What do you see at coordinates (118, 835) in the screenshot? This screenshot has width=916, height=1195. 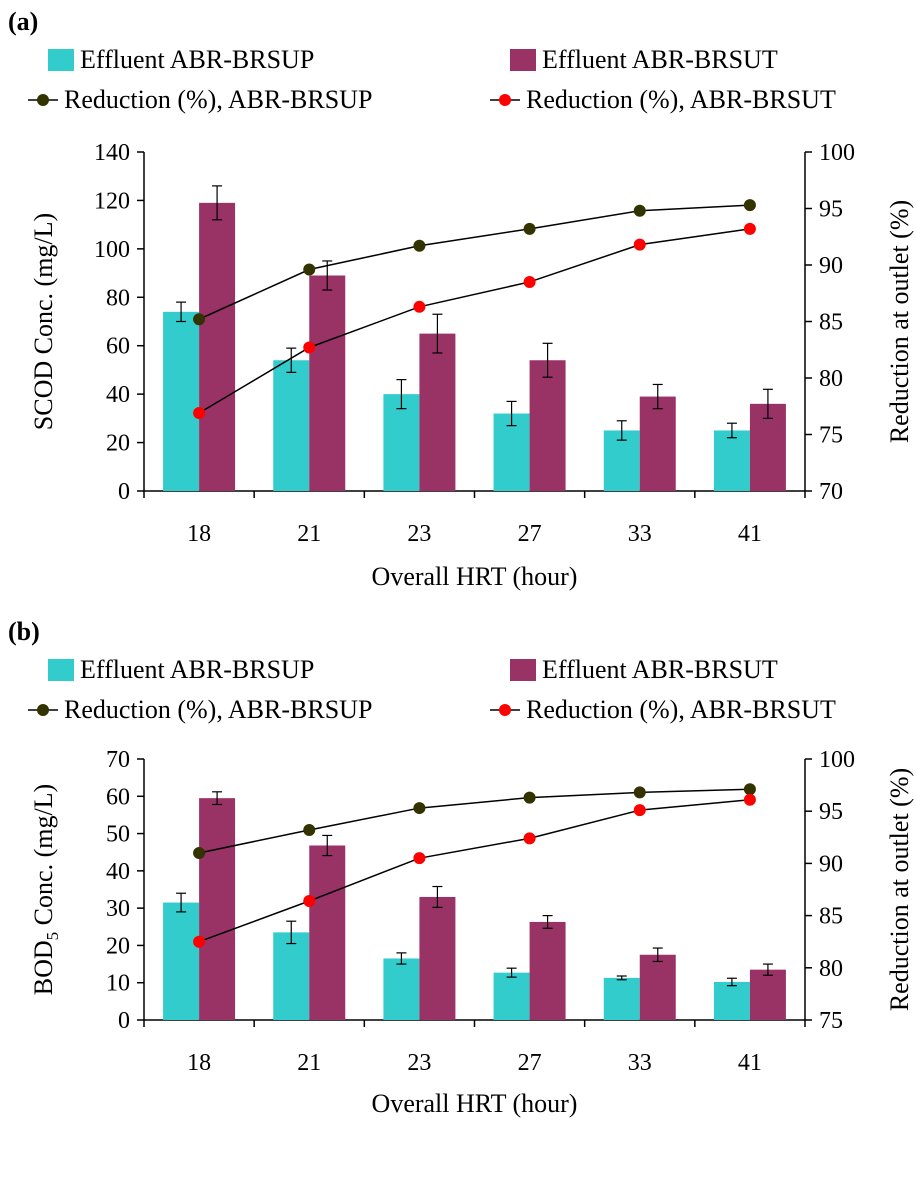 I see `y-tick-label: 50` at bounding box center [118, 835].